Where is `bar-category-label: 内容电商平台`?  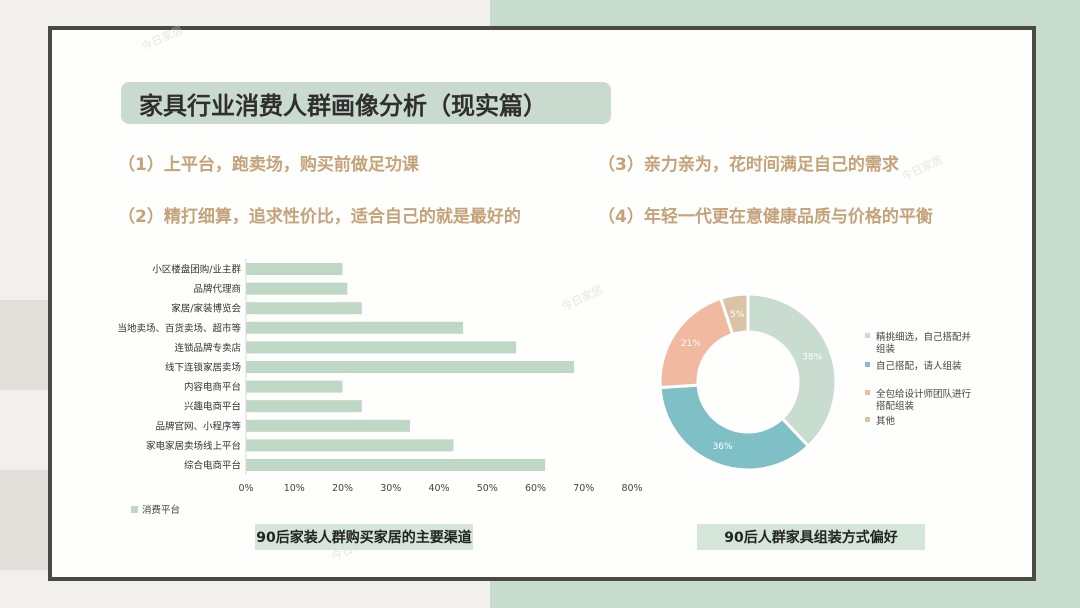
bar-category-label: 内容电商平台 is located at coordinates (212, 387).